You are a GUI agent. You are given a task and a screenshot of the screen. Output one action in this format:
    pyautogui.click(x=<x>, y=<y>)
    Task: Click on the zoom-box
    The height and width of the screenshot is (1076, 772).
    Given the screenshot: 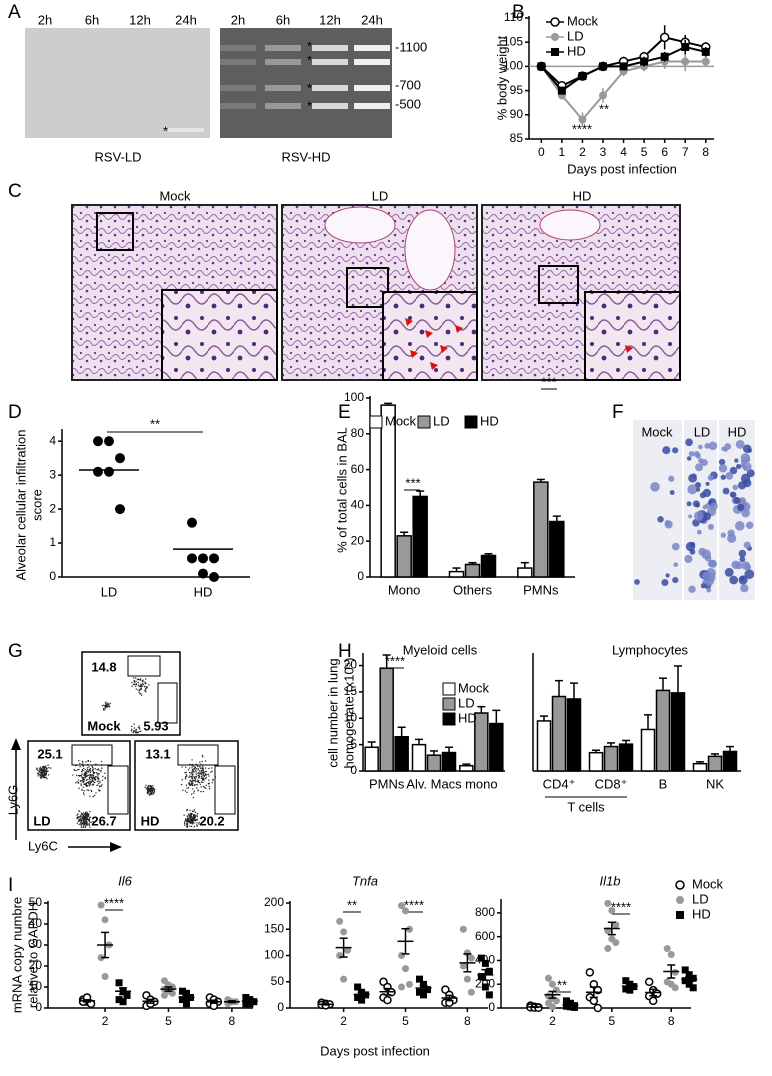 What is the action you would take?
    pyautogui.click(x=367, y=287)
    